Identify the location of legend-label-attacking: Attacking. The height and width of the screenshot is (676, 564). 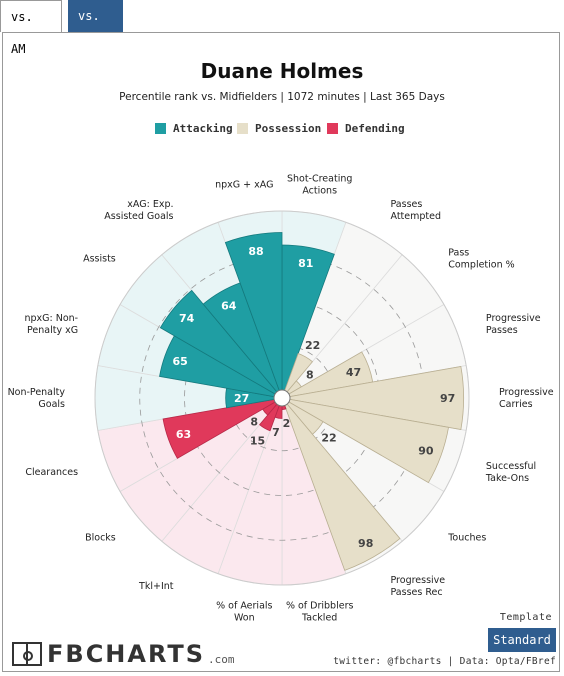
(203, 128).